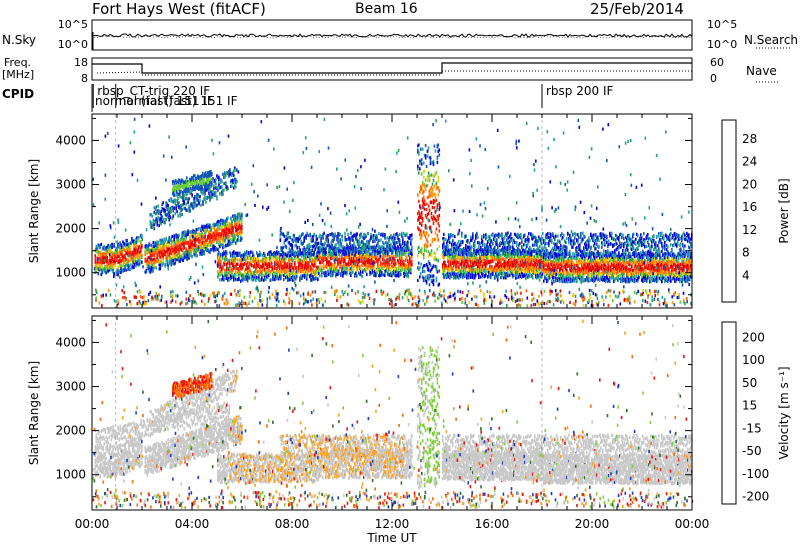  Describe the element at coordinates (73, 44) in the screenshot. I see `nsky-tick-bottom: 10^0` at that location.